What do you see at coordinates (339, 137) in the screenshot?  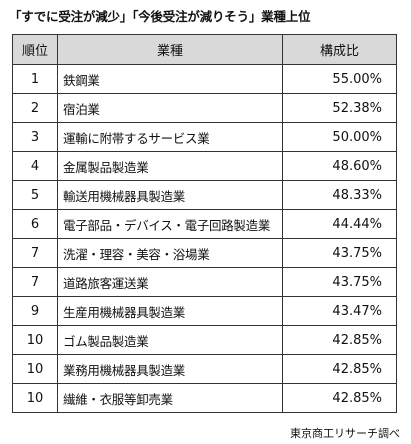 I see `ratio-cell: 50.00%` at bounding box center [339, 137].